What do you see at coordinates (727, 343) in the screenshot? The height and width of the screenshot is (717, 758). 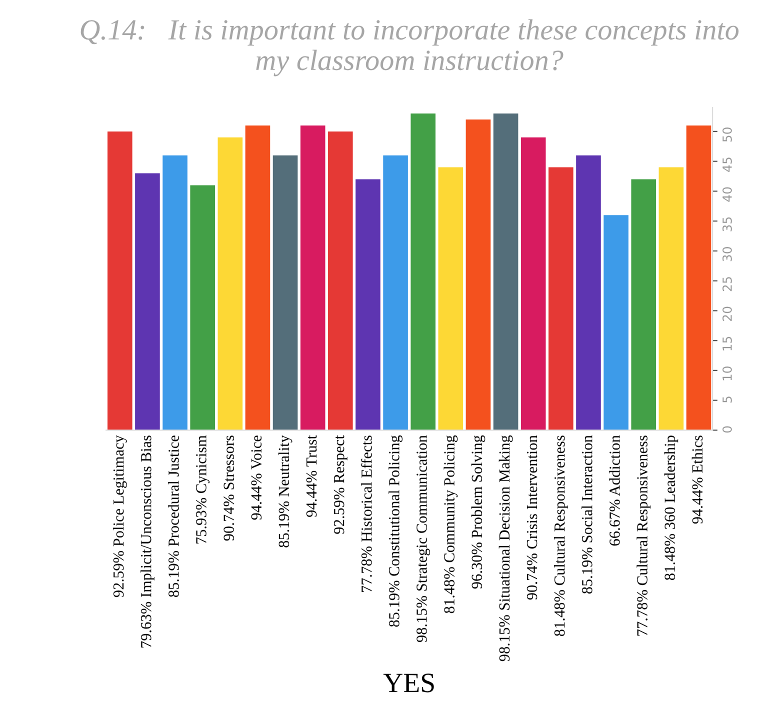 I see `y-tick-label: 15` at bounding box center [727, 343].